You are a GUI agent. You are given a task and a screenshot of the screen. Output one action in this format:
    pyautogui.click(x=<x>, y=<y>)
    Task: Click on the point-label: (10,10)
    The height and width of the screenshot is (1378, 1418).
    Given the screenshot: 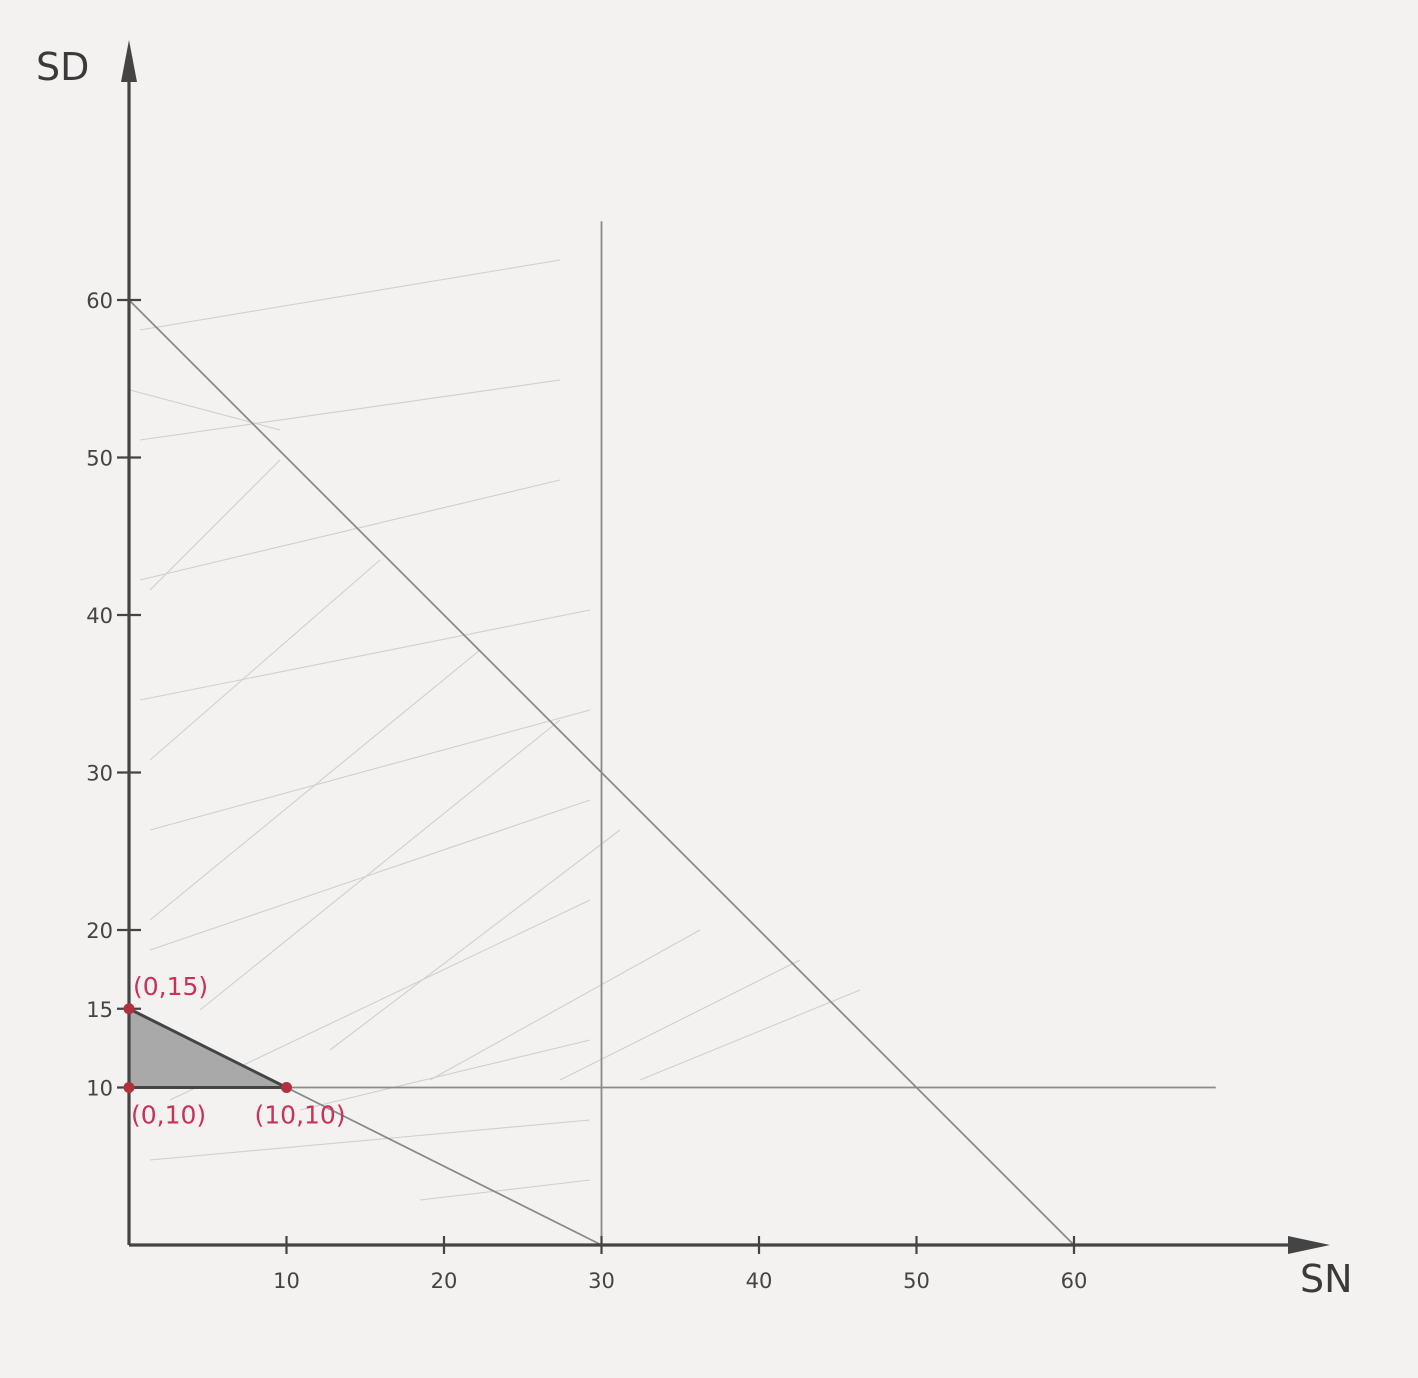 What is the action you would take?
    pyautogui.click(x=300, y=1115)
    